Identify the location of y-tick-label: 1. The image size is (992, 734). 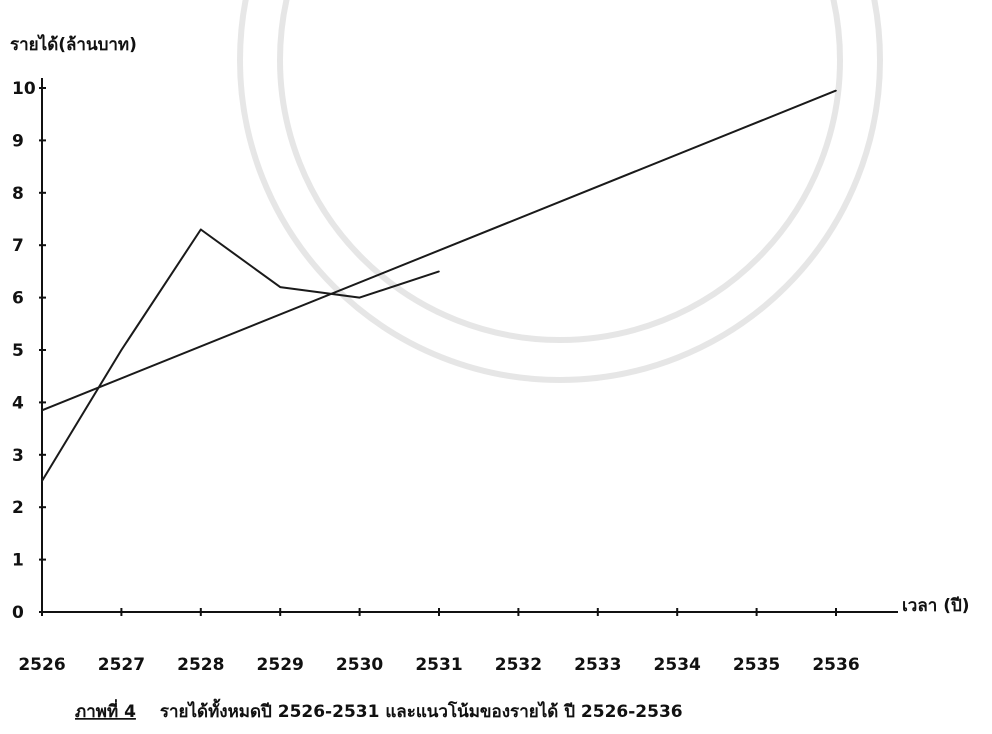
(18, 561).